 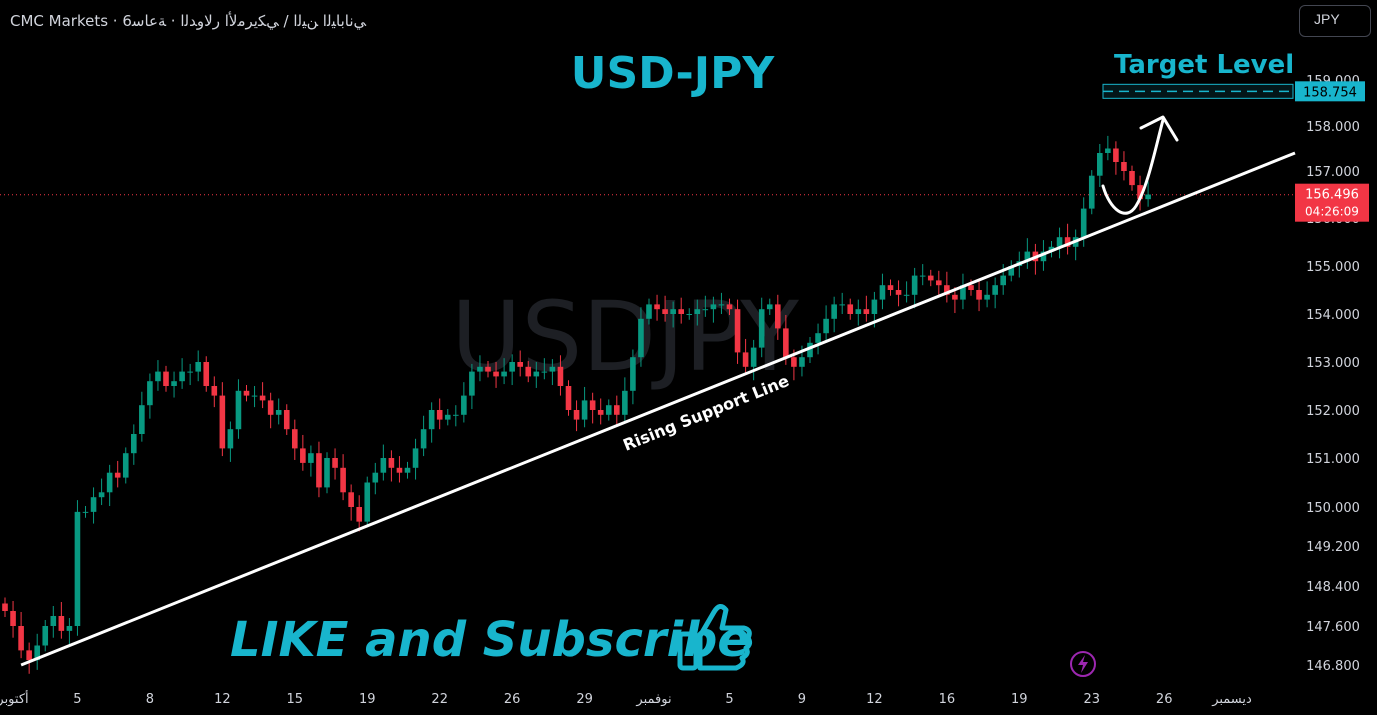 What do you see at coordinates (802, 699) in the screenshot?
I see `time-axis-label: 9` at bounding box center [802, 699].